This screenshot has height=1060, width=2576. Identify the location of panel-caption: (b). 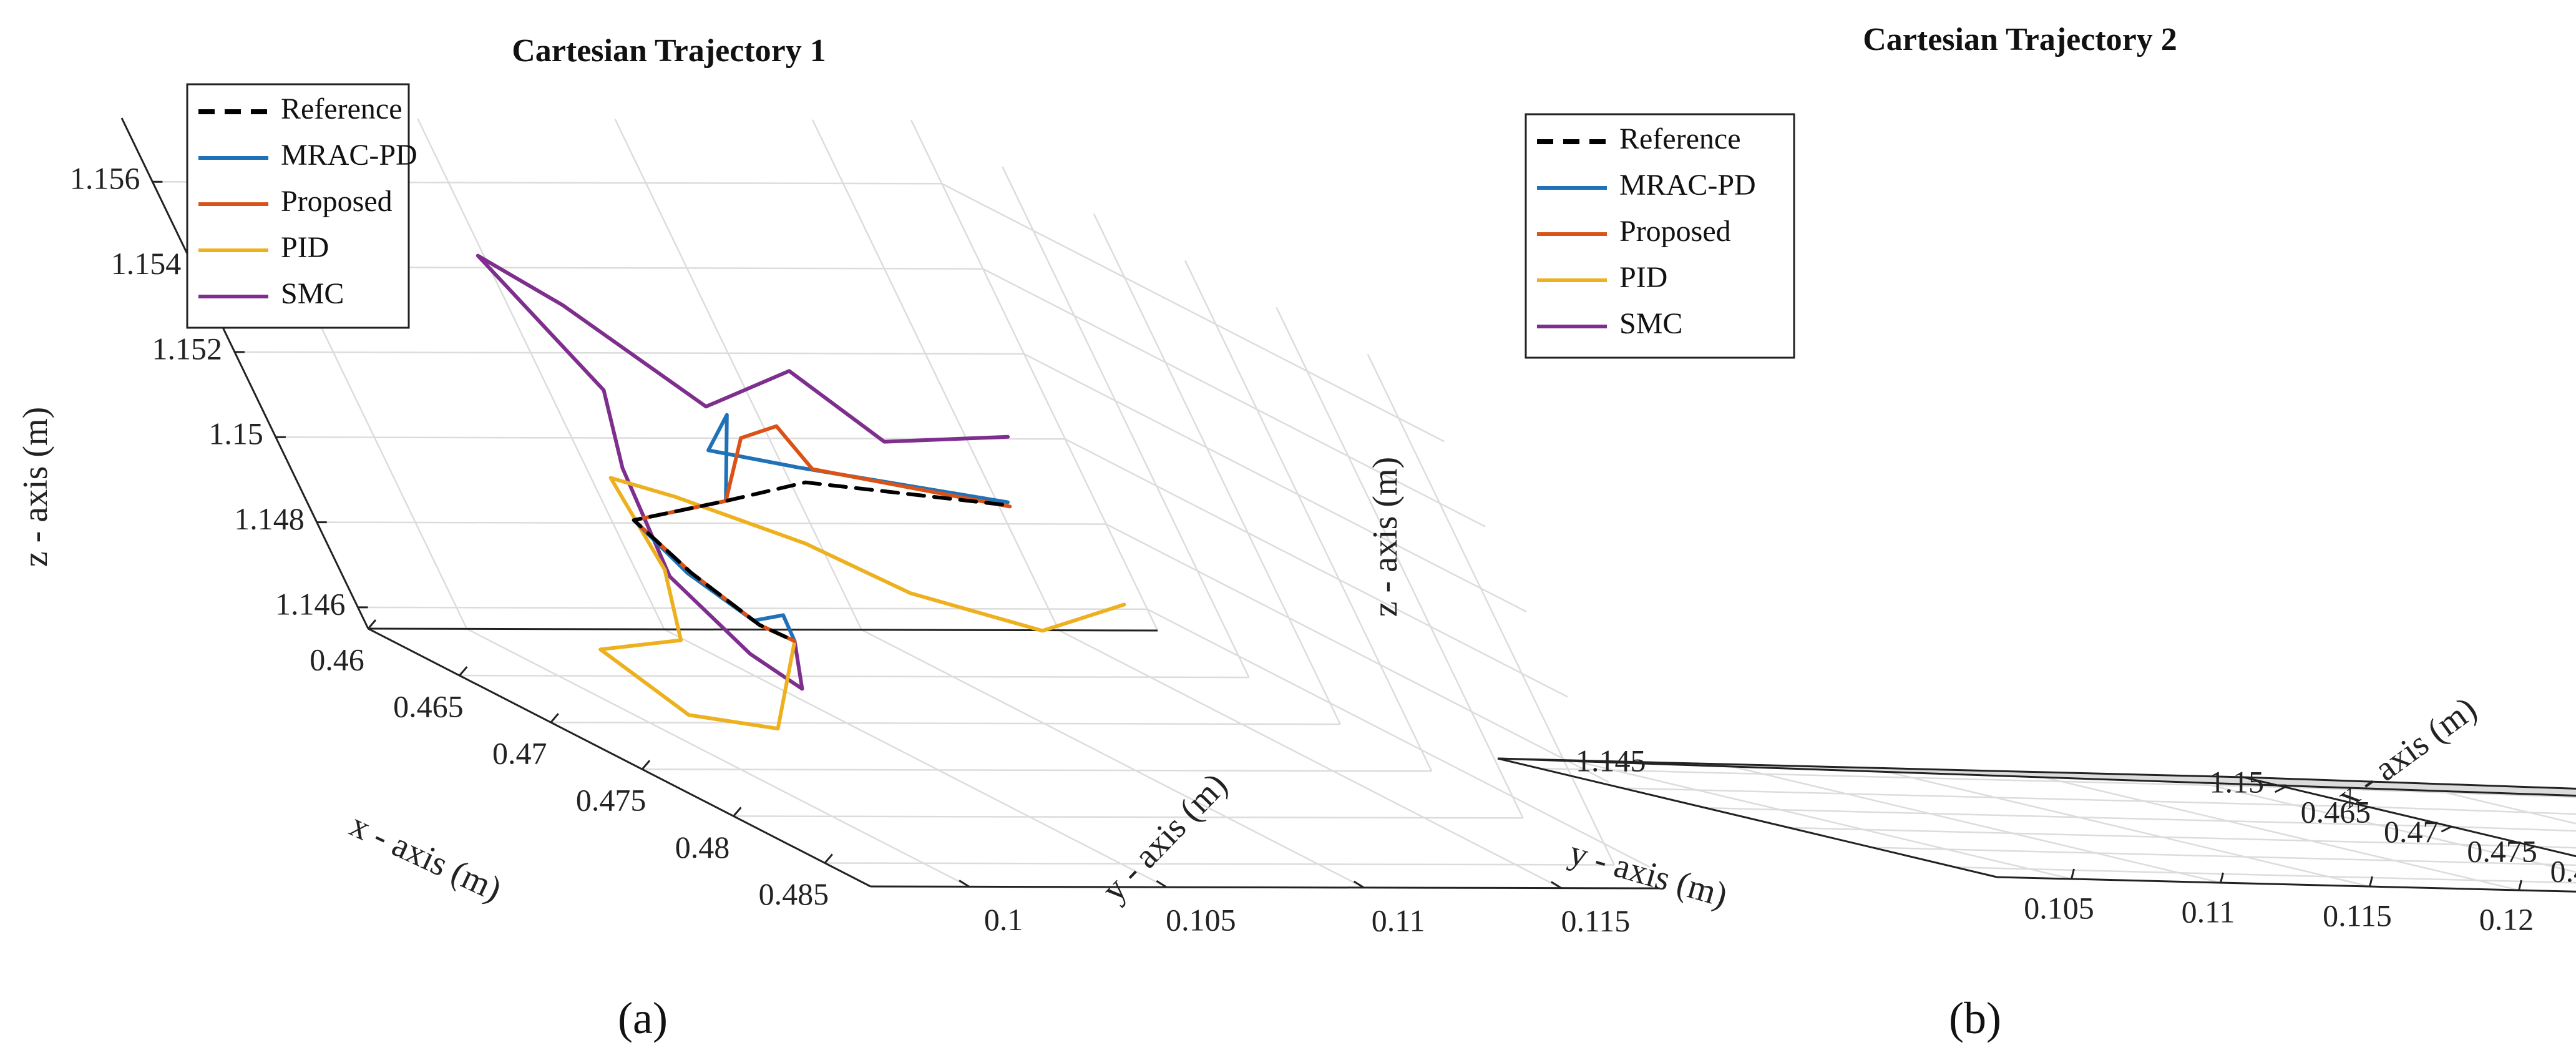
(1975, 1018).